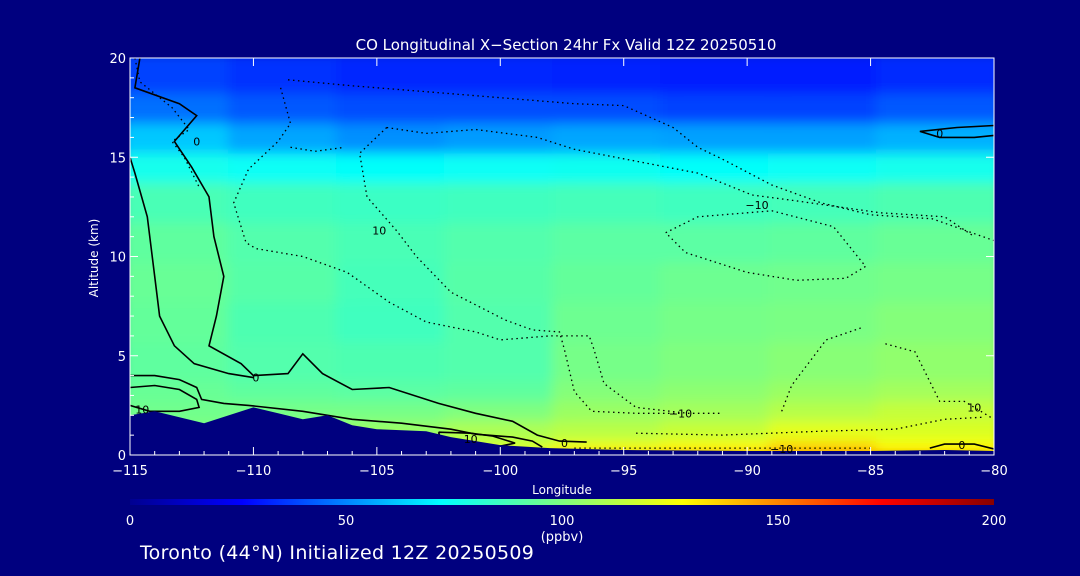 The image size is (1080, 576). What do you see at coordinates (346, 521) in the screenshot?
I see `colorbar-tick-label: 50` at bounding box center [346, 521].